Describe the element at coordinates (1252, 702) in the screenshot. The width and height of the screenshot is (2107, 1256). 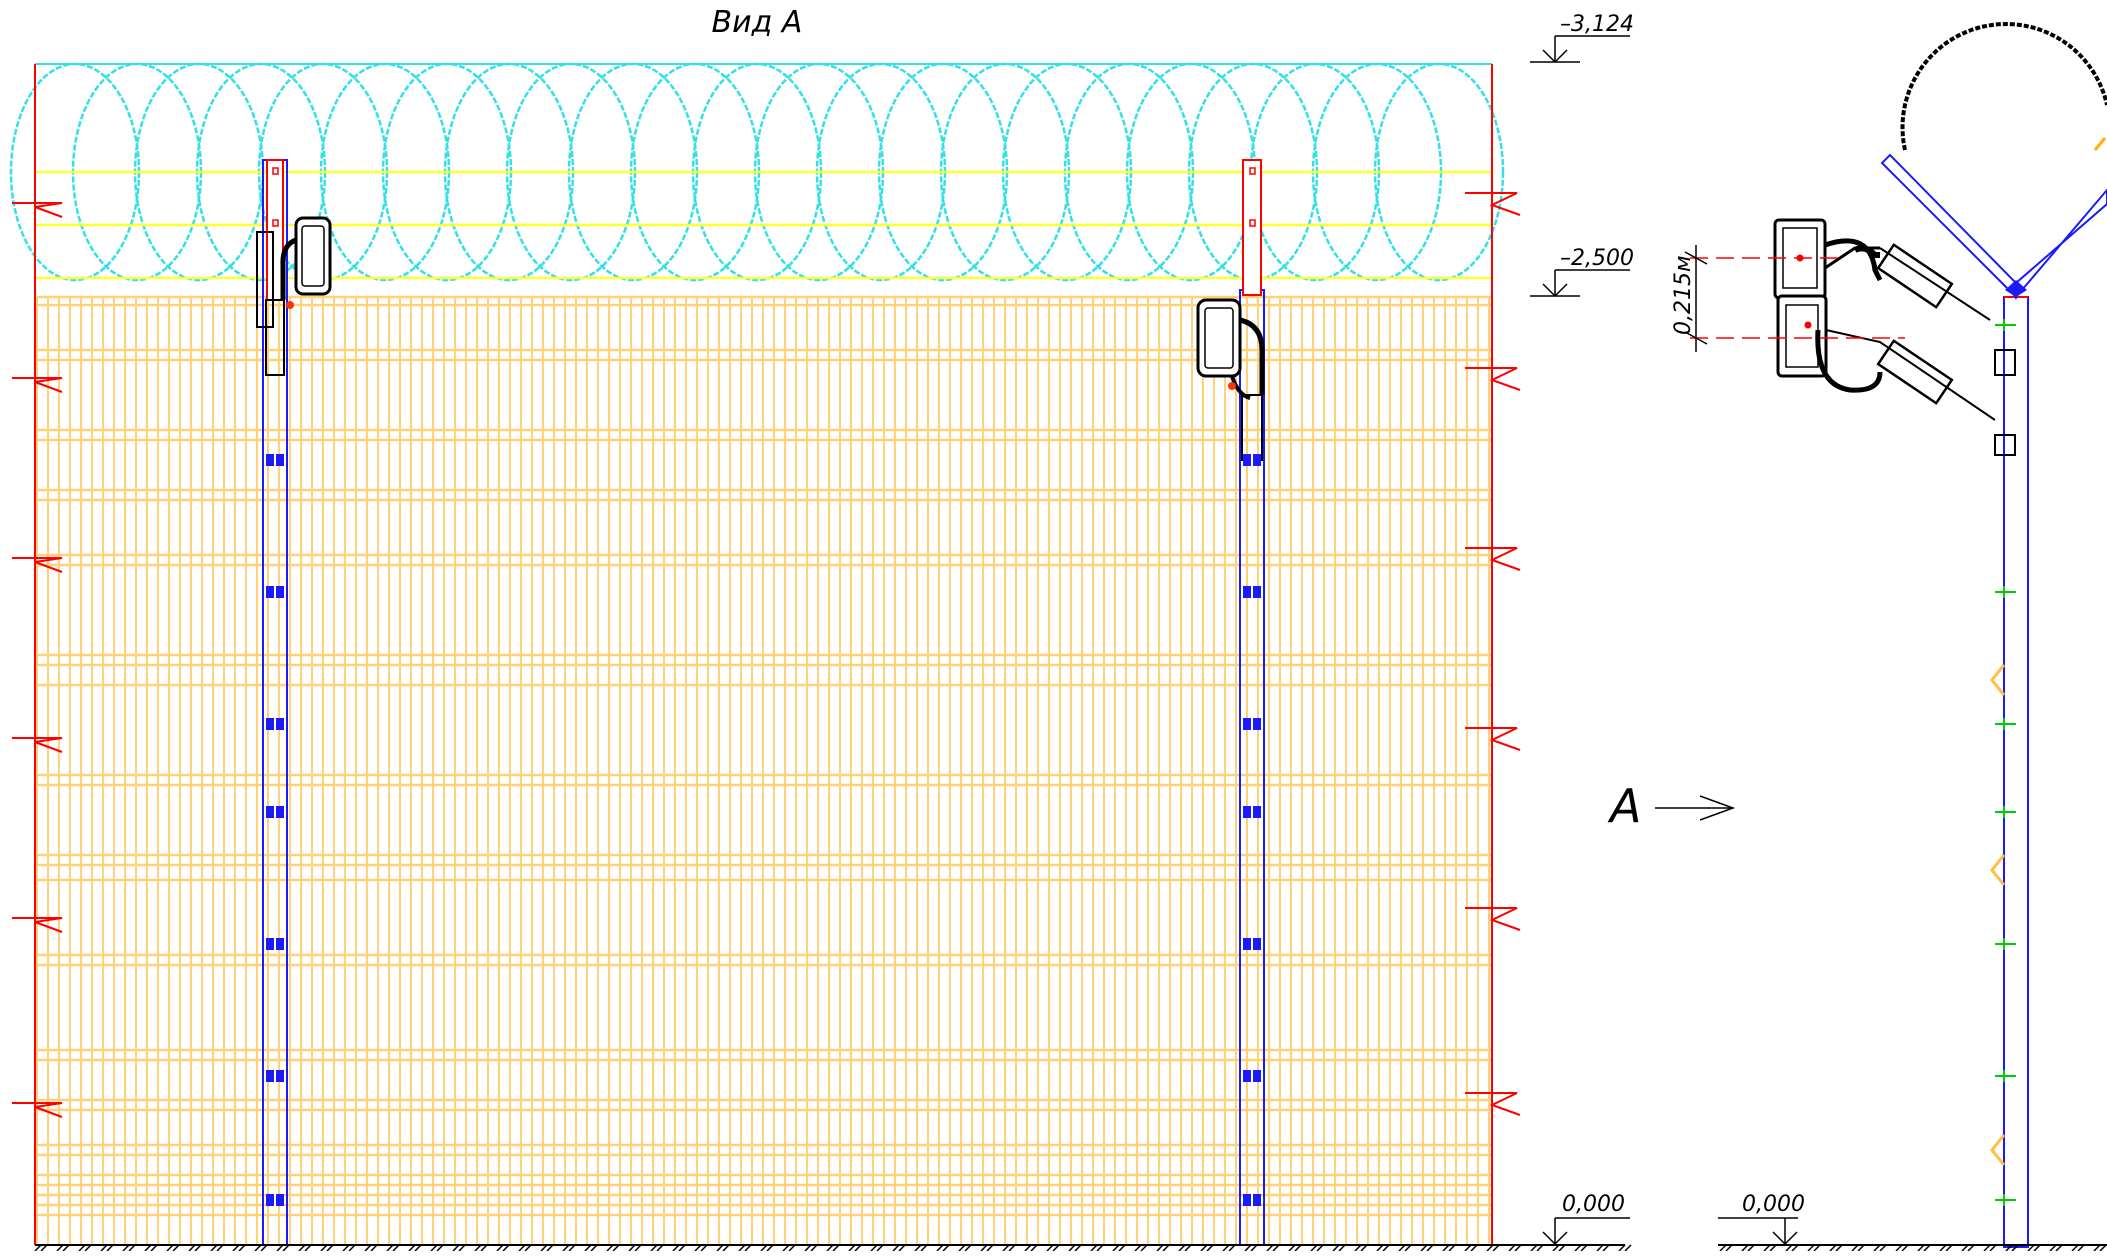
I see `fence-post-right` at that location.